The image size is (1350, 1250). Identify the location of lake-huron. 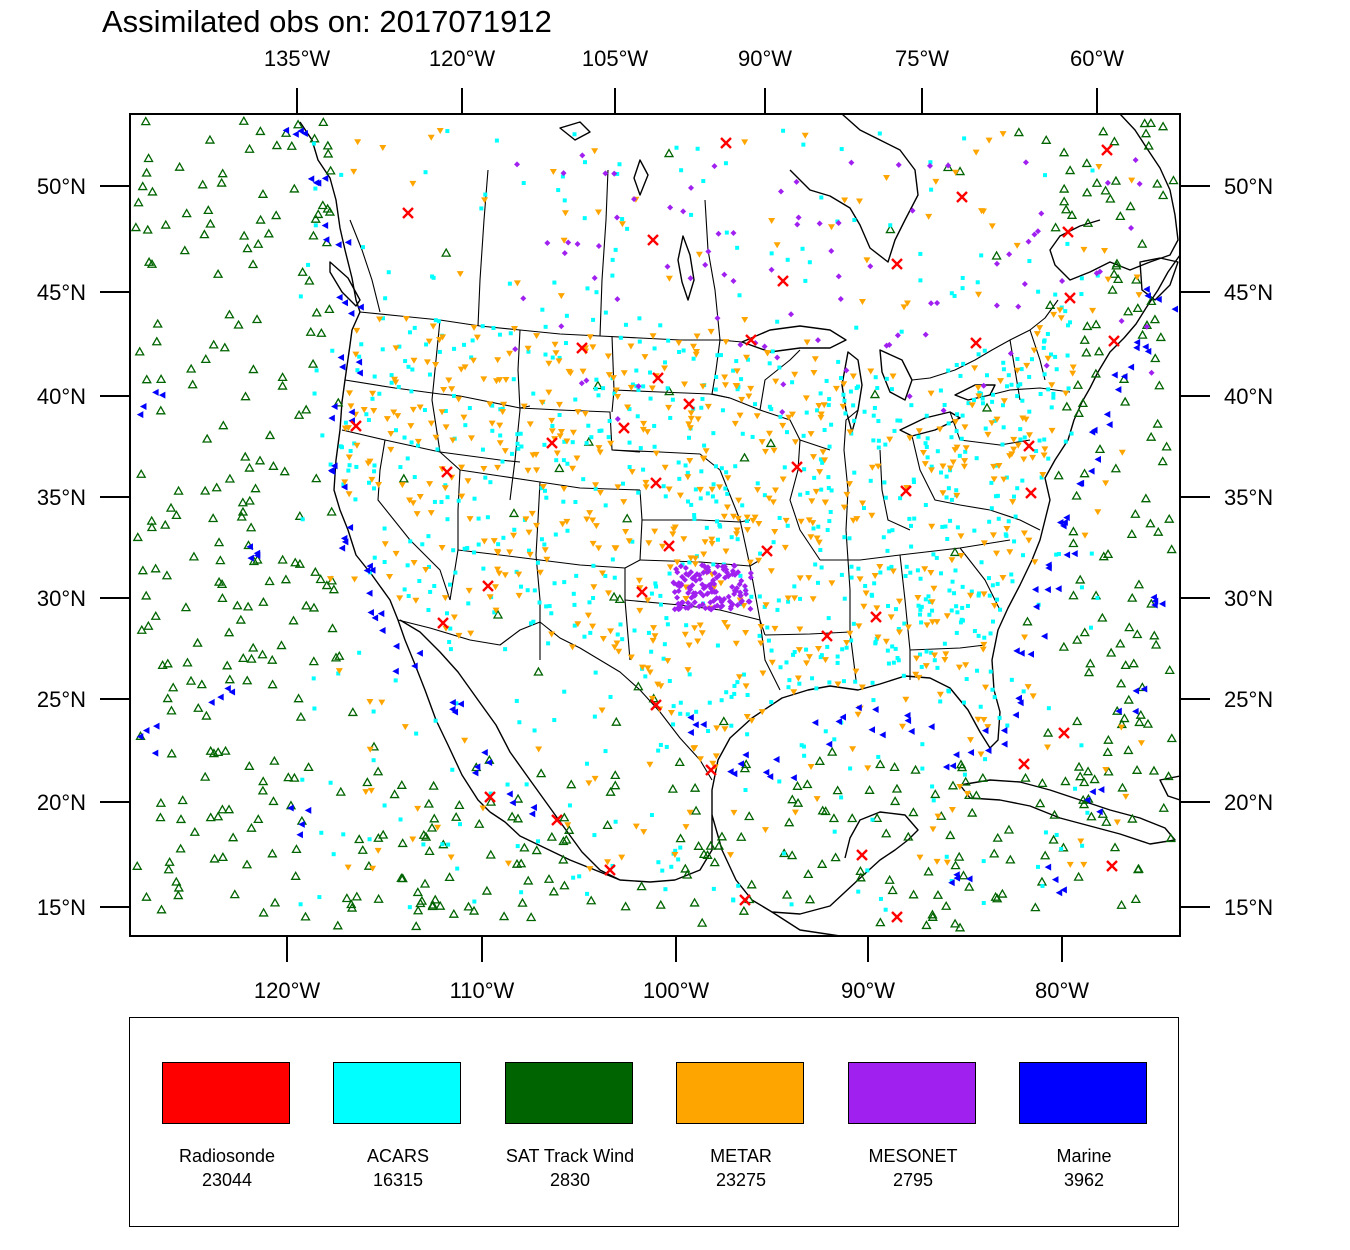
(896, 375).